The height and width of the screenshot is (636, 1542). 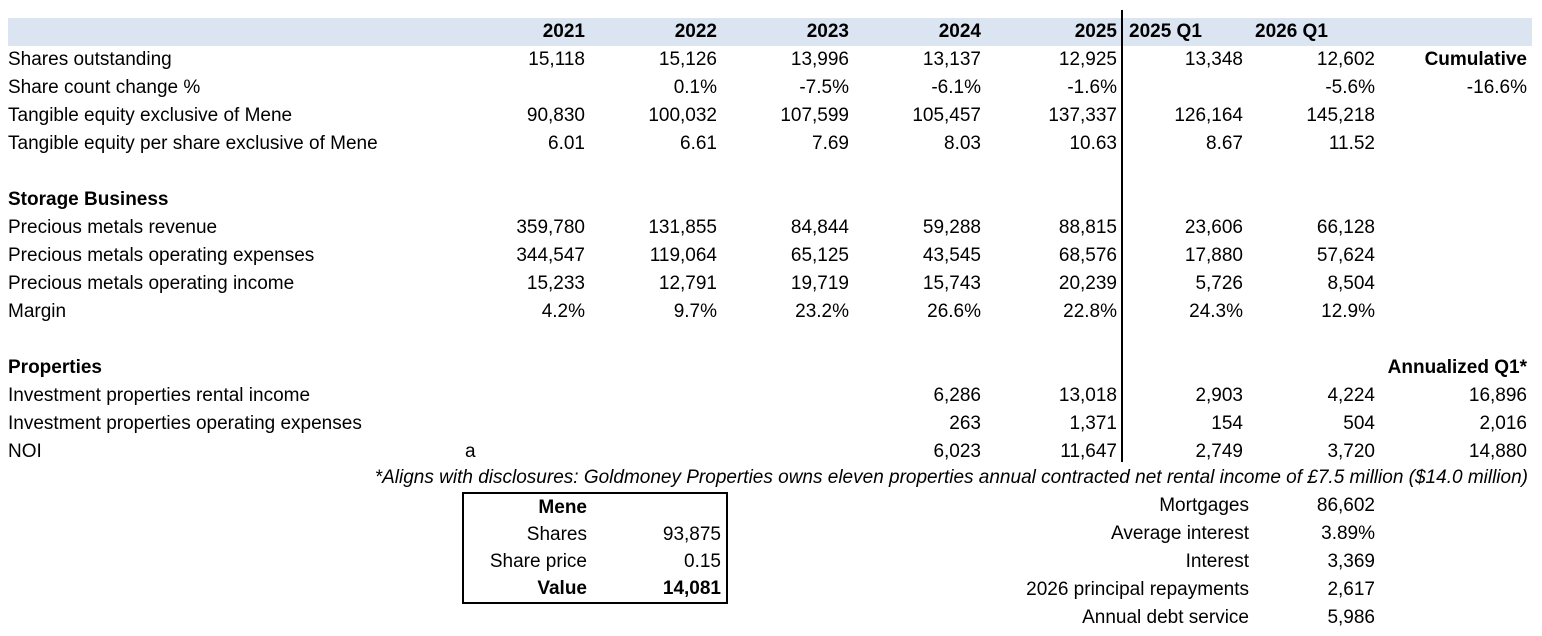 I want to click on cell: 13,996, so click(x=819, y=59).